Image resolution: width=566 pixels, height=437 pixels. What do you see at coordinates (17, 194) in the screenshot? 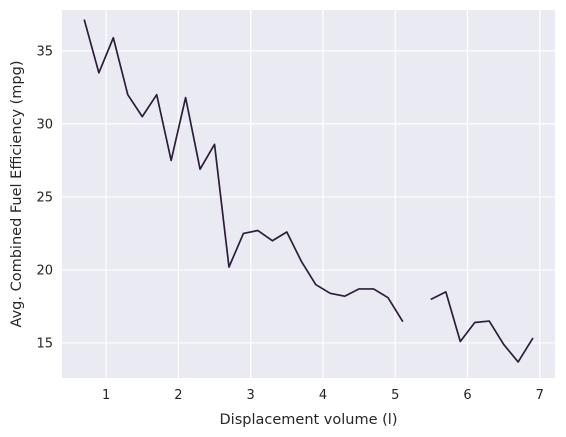
I see `y-axis-label: Avg. Combined Fuel Efficiency (mpg)` at bounding box center [17, 194].